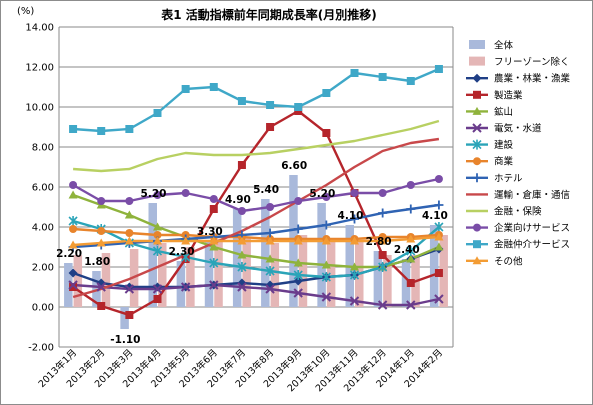 The image size is (593, 405). I want to click on y-axis-unit-label: (%), so click(25, 11).